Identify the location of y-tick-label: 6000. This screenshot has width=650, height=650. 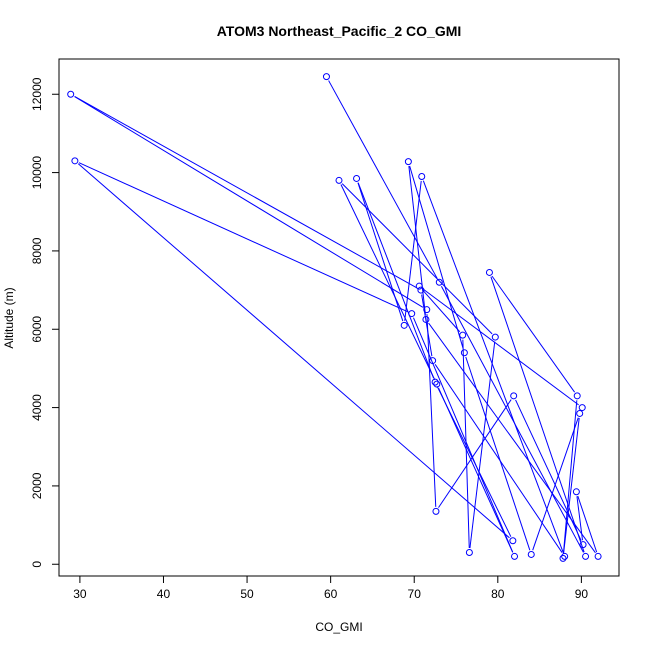
(37, 329).